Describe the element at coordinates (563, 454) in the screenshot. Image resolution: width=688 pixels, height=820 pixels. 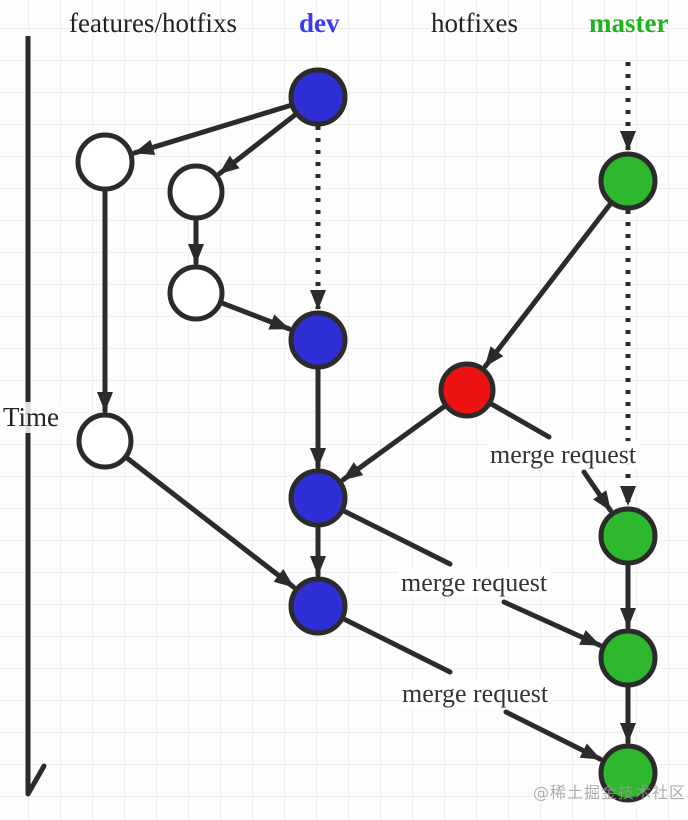
I see `merge-request-label-1: merge request` at that location.